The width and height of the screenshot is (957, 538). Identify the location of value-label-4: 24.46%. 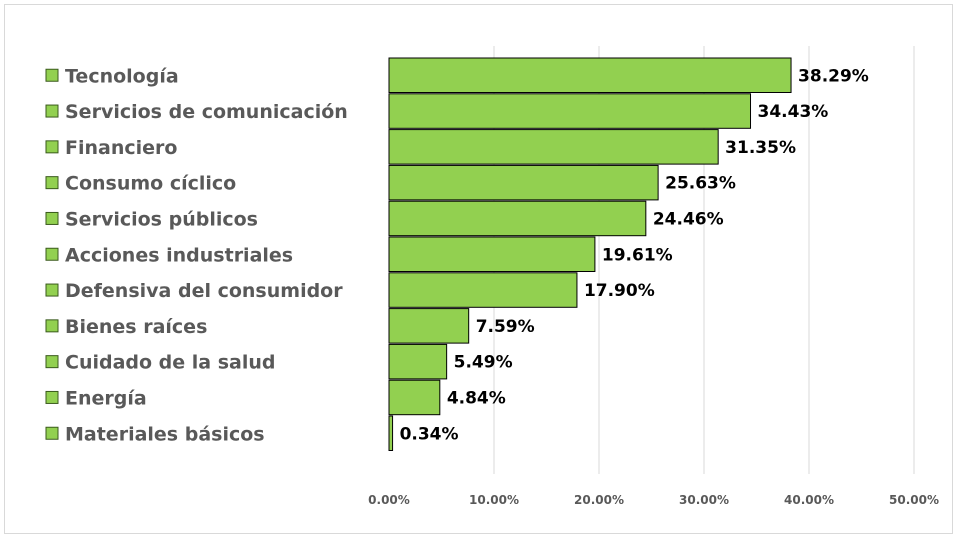
(688, 219).